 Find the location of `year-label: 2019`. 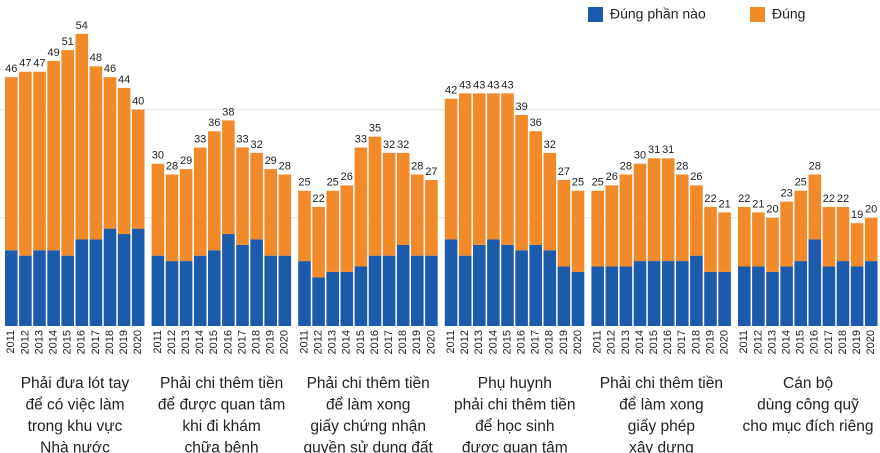

year-label: 2019 is located at coordinates (564, 342).